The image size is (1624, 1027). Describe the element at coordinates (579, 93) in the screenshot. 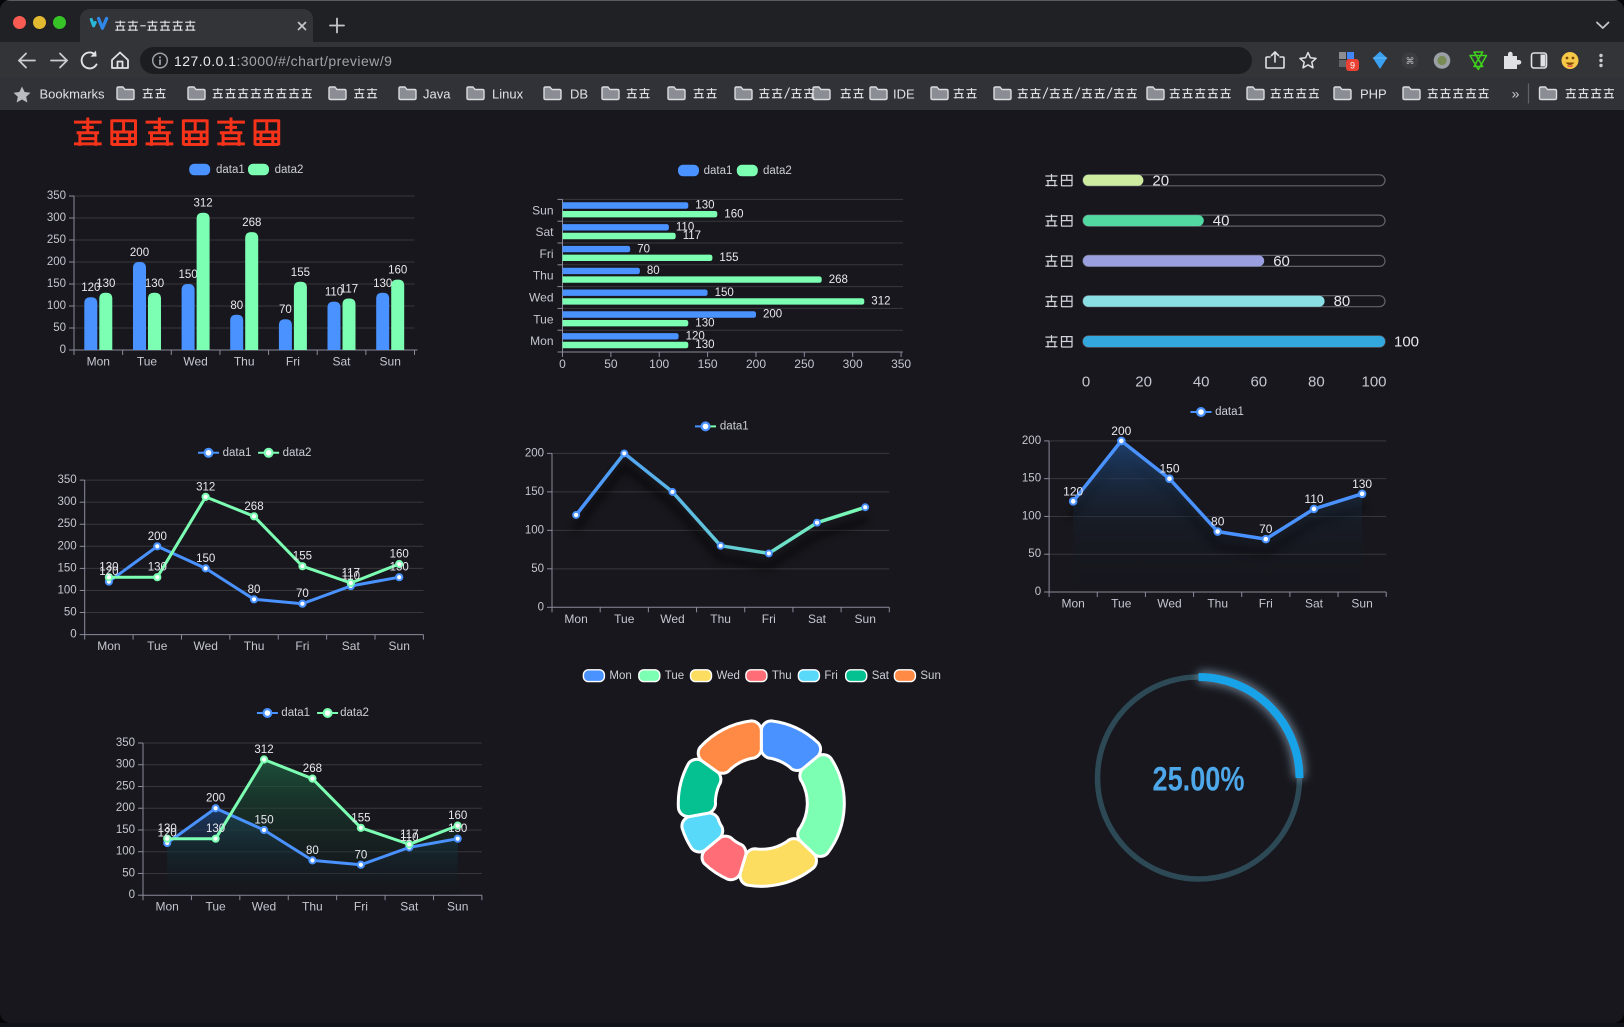

I see `svg-text: DB` at that location.